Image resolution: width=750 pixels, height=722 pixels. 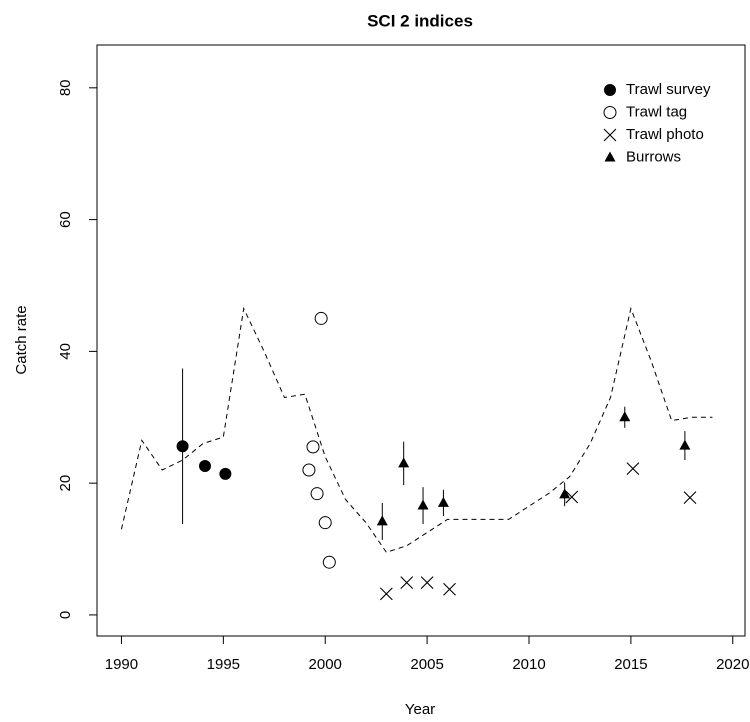 What do you see at coordinates (65, 219) in the screenshot?
I see `y-tick-label: 60` at bounding box center [65, 219].